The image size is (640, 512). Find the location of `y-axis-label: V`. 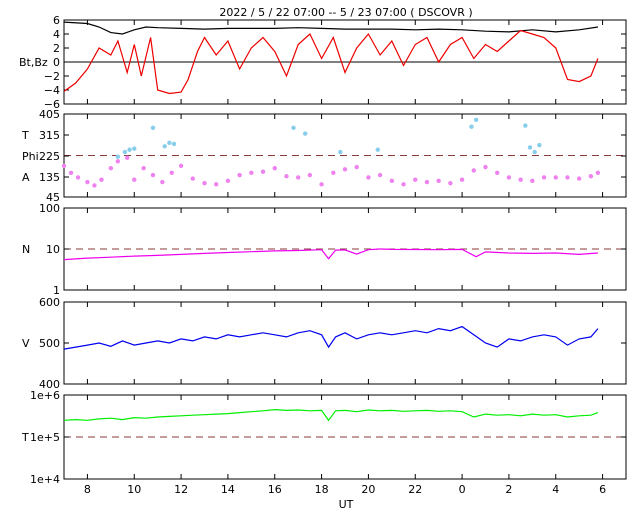

y-axis-label: V is located at coordinates (26, 343).